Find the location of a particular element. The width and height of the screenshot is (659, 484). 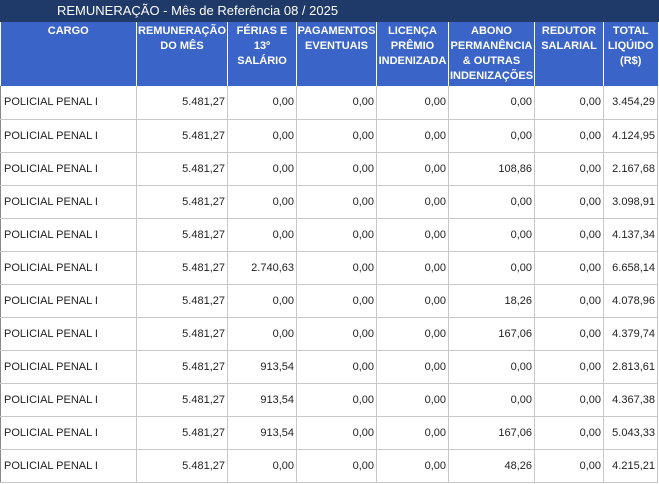

header-licenca: LICENÇA PRÊMIO INDENIZADA is located at coordinates (412, 54).